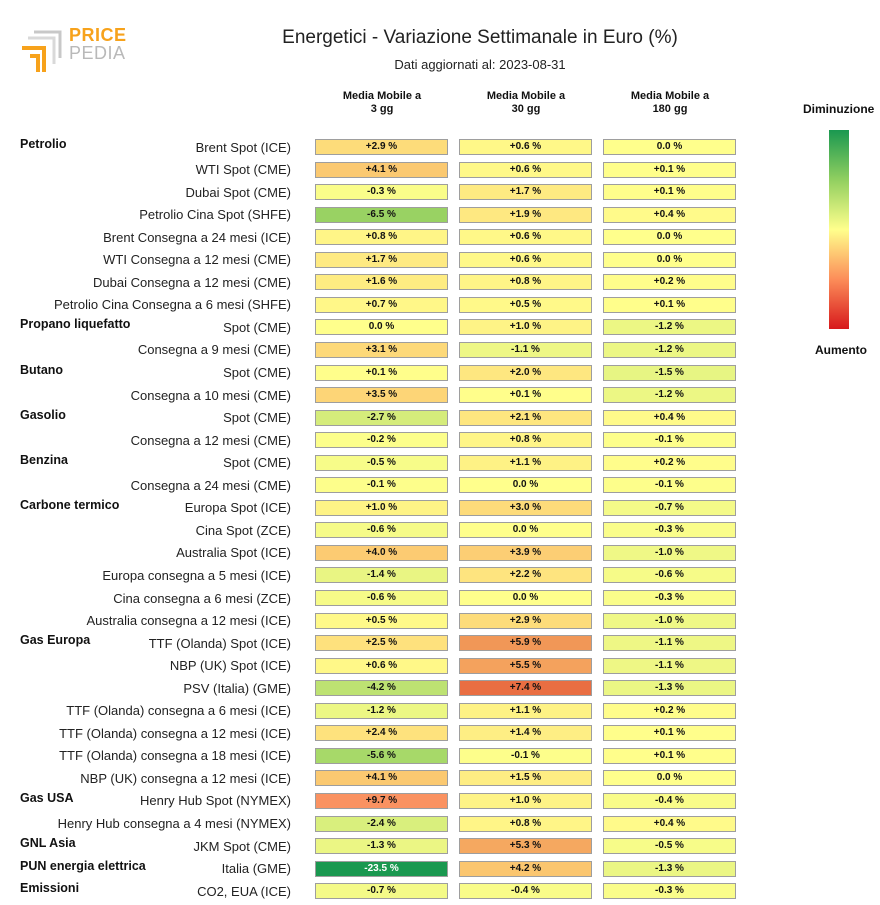 The width and height of the screenshot is (880, 905). I want to click on row-label: PSV (Italia) (GME), so click(237, 688).